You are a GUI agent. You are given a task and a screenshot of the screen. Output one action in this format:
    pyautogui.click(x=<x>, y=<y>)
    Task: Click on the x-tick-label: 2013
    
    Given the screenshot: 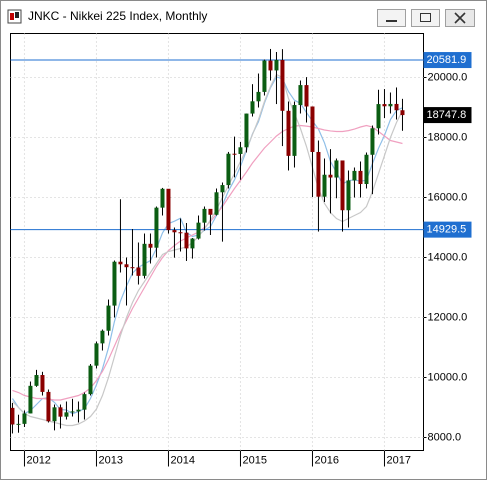 What is the action you would take?
    pyautogui.click(x=110, y=460)
    